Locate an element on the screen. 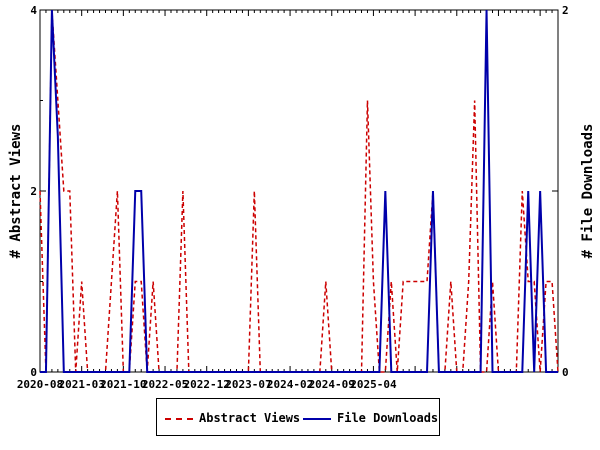 This screenshot has height=450, width=600. x-tick-label: 2021-03 is located at coordinates (81, 384).